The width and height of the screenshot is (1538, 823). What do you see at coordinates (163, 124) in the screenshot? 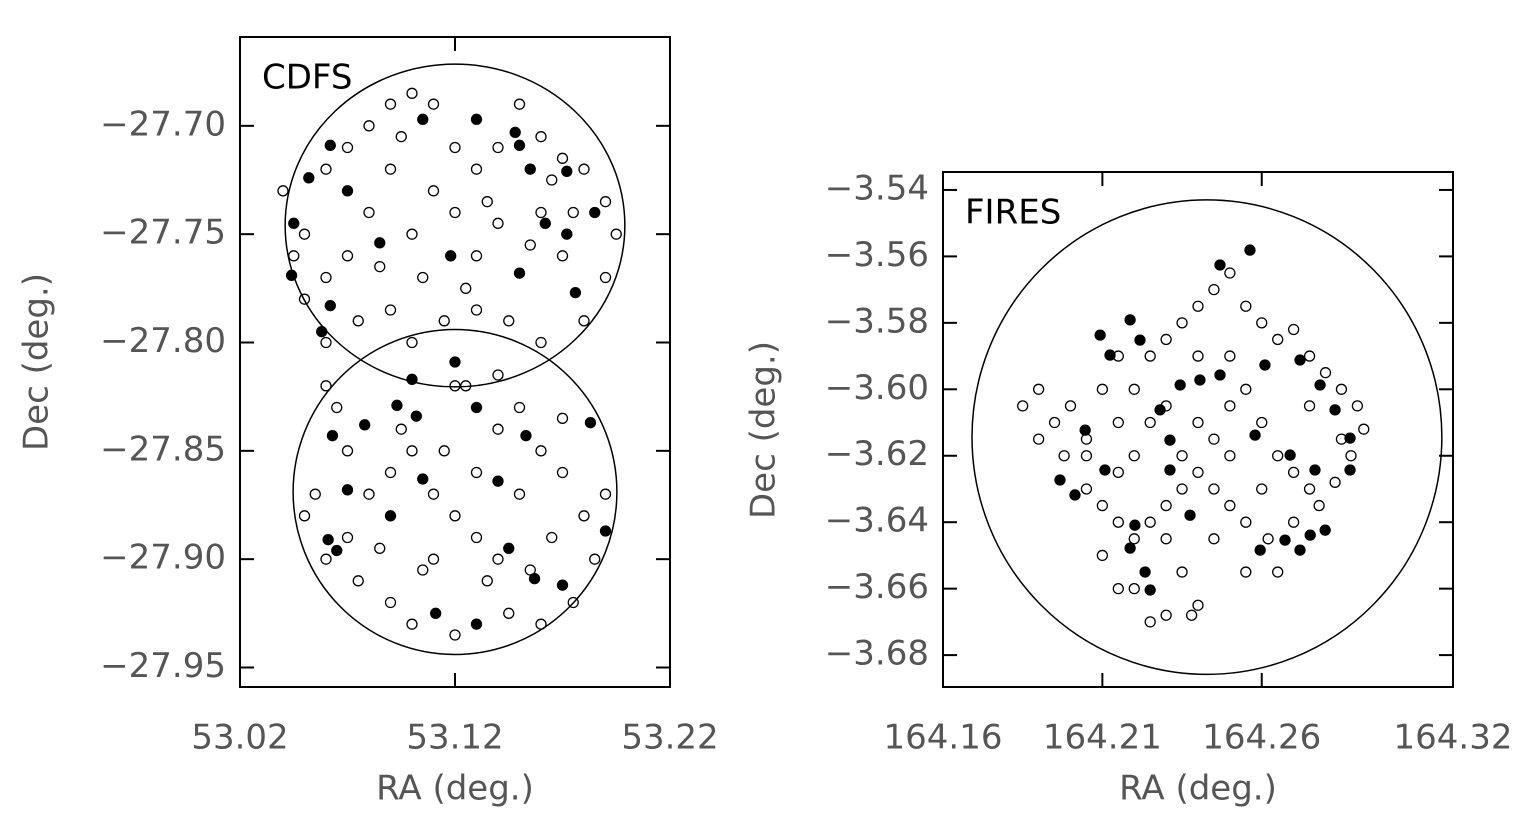
I see `y-tick-label: −27.70` at bounding box center [163, 124].